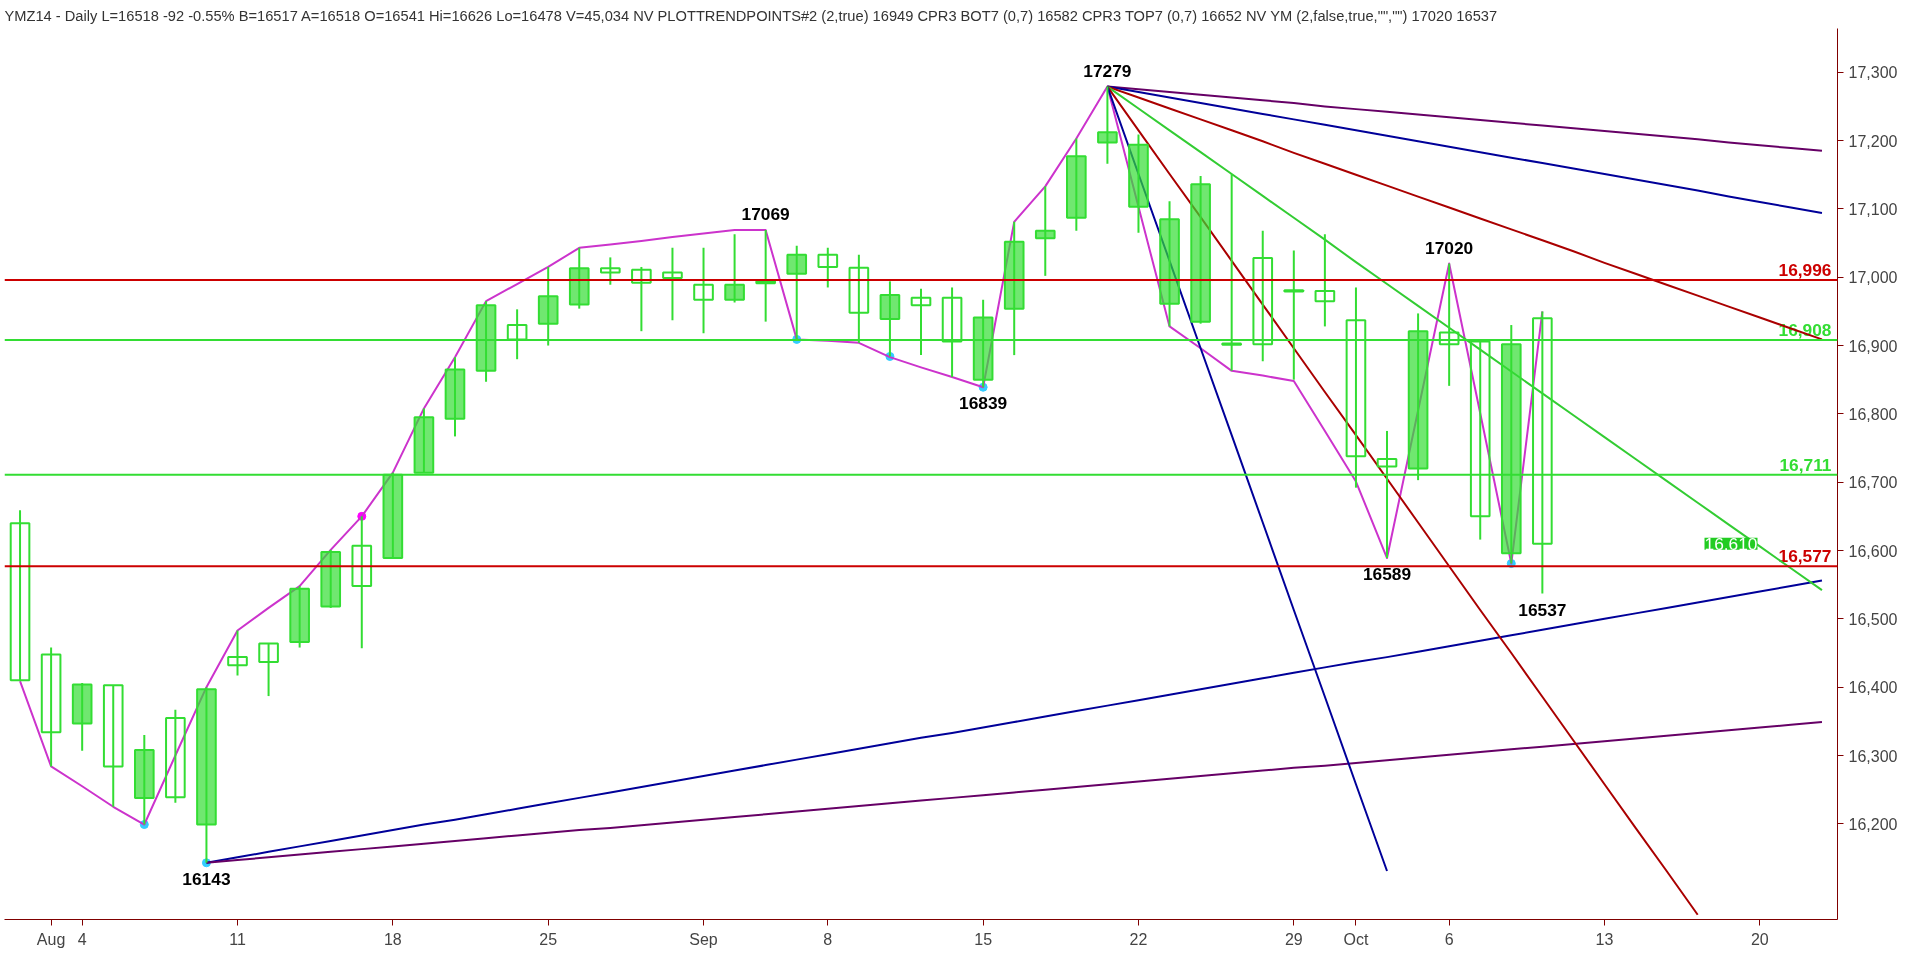 The width and height of the screenshot is (1920, 964). I want to click on x-tick-label: 8, so click(828, 939).